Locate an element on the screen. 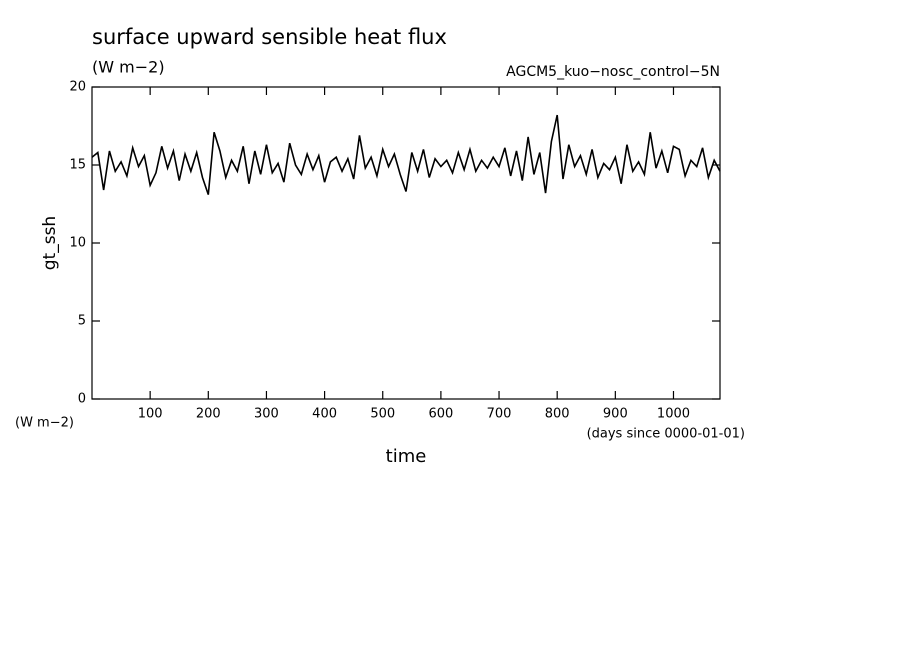  x-axis-label: time is located at coordinates (406, 456).